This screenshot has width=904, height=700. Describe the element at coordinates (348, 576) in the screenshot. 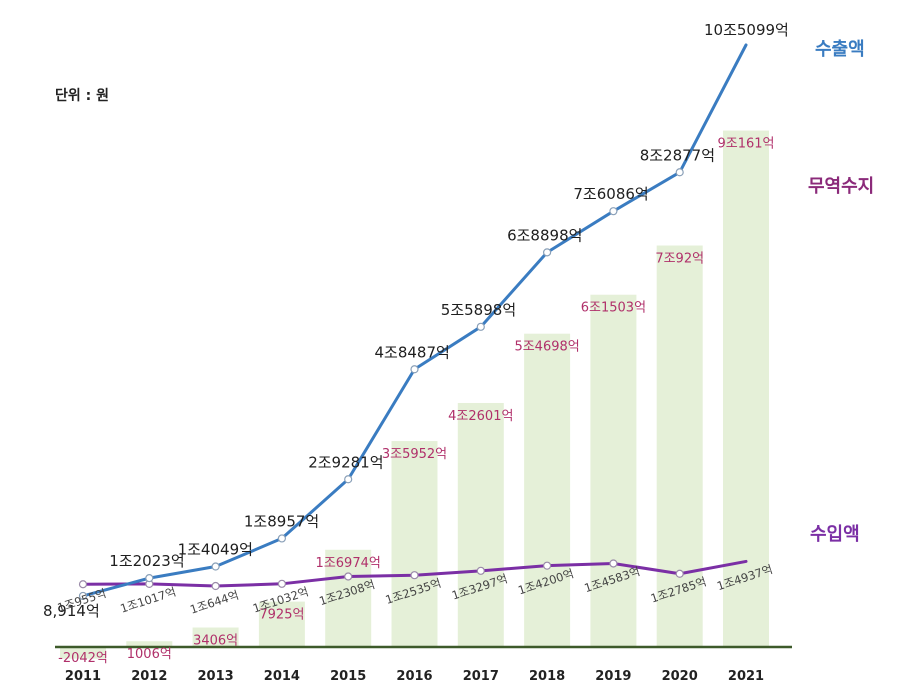

I see `import-point-2015` at that location.